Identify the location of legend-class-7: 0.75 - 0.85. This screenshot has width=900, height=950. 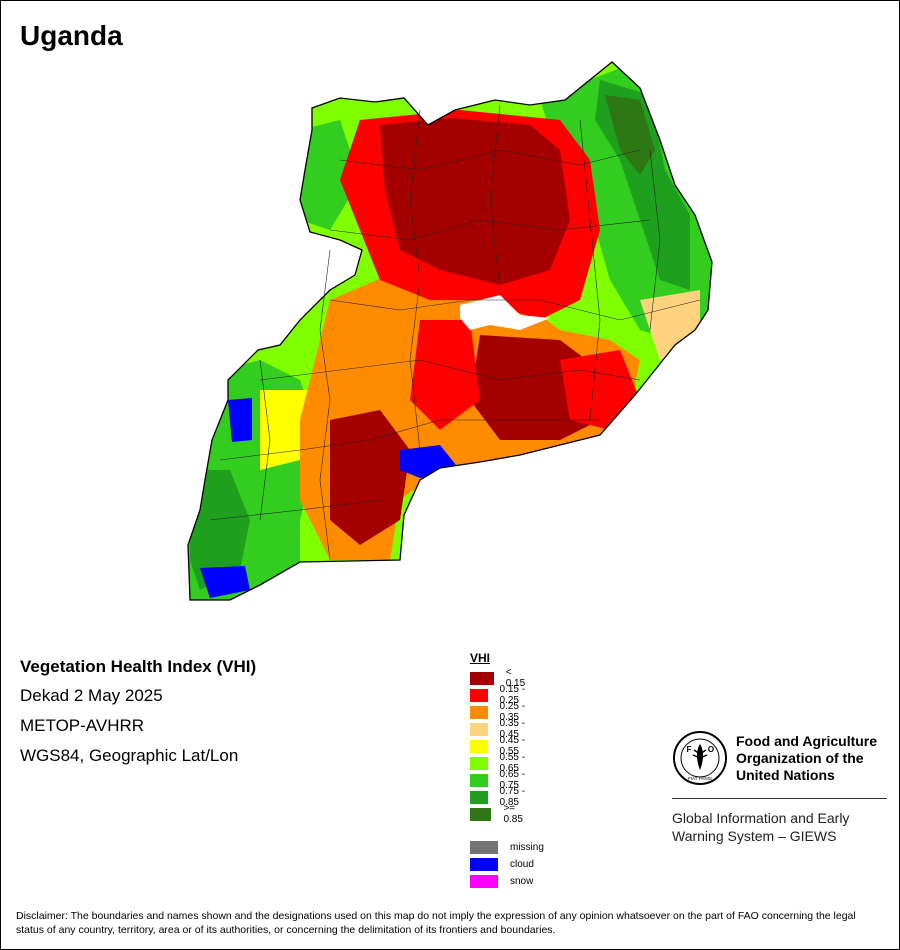
(499, 797).